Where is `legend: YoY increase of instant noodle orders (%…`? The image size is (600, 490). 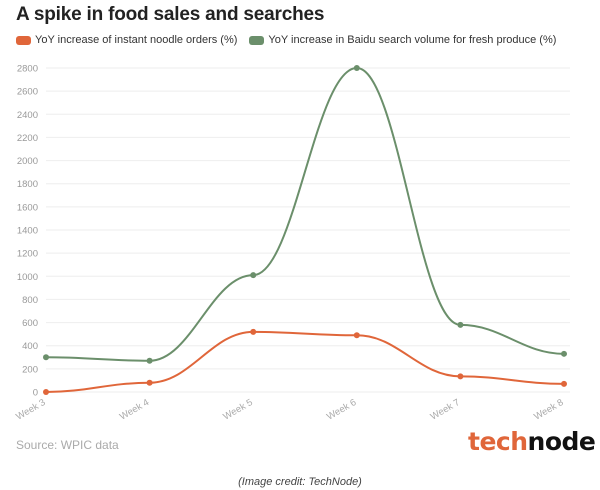 legend: YoY increase of instant noodle orders (%… is located at coordinates (286, 40).